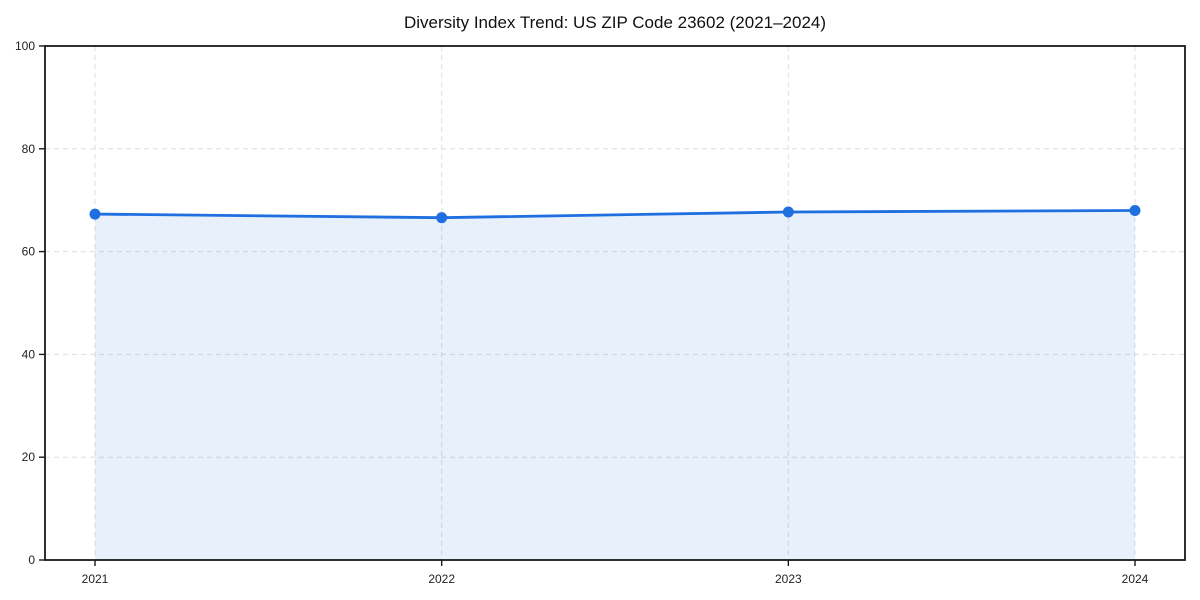 The image size is (1200, 600). I want to click on x-tick-label: 2023, so click(788, 579).